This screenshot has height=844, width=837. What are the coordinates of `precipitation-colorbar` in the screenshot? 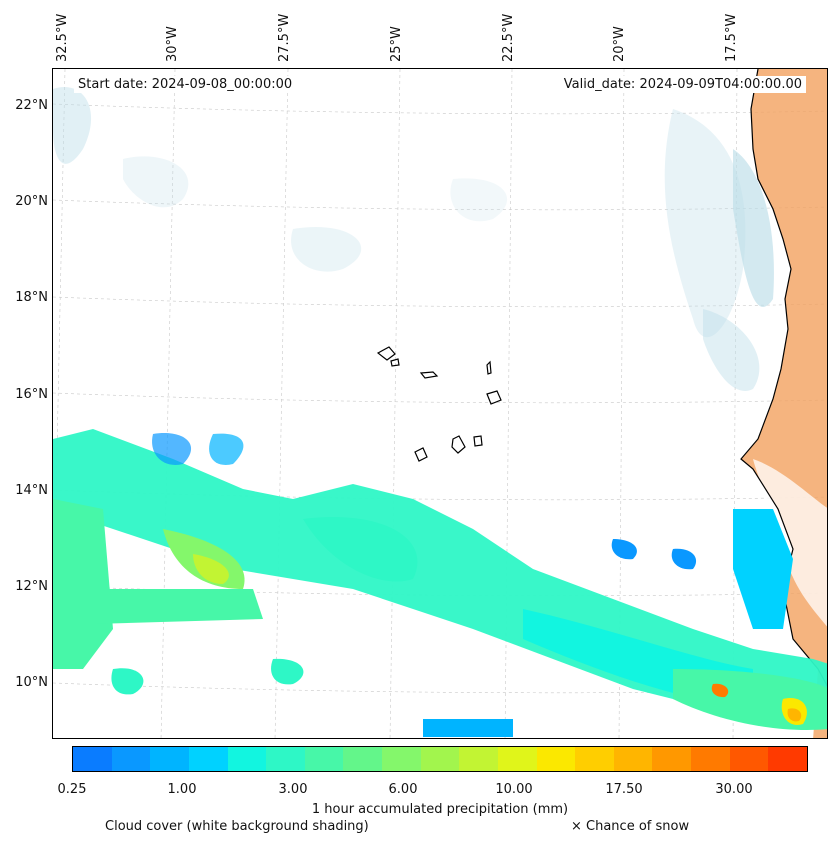 It's located at (440, 759).